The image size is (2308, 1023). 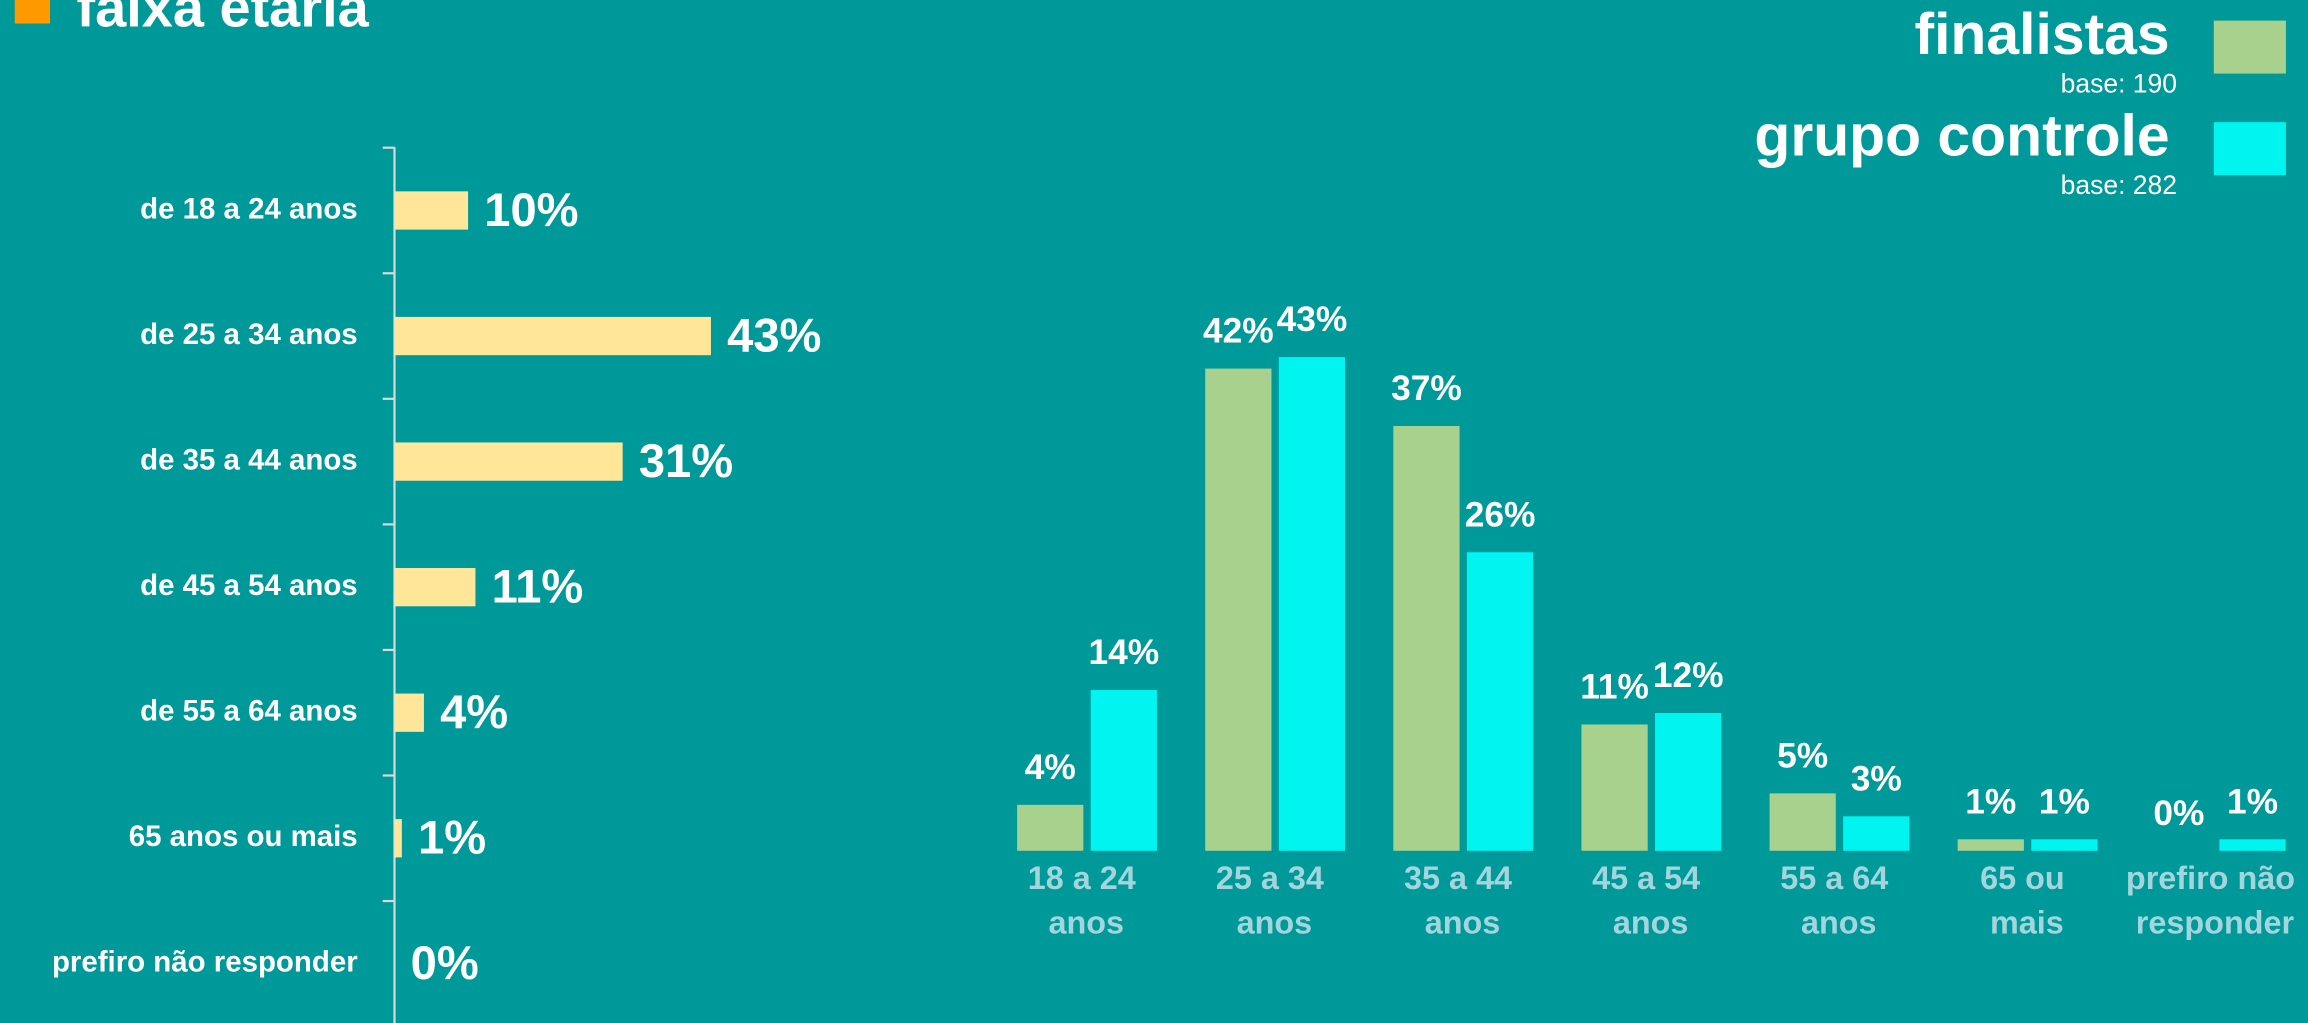 What do you see at coordinates (1274, 878) in the screenshot?
I see `x-tick-label-line: 25 a 34` at bounding box center [1274, 878].